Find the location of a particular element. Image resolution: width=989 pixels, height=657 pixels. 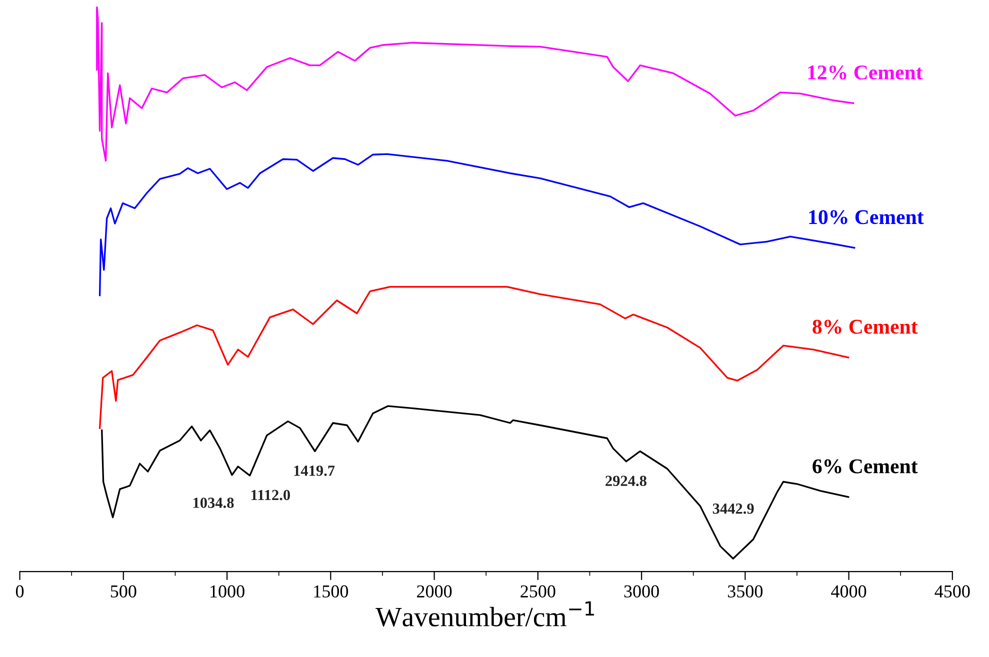

annotation: 1034.8 is located at coordinates (213, 503).